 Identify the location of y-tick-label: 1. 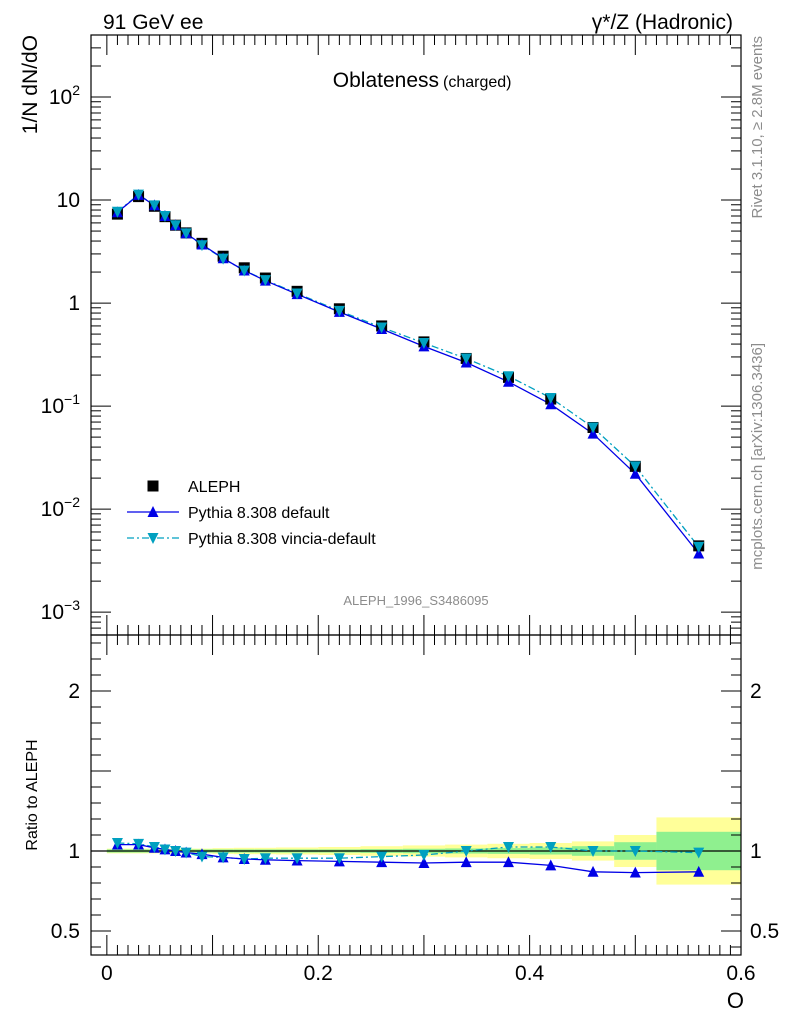
(74, 303).